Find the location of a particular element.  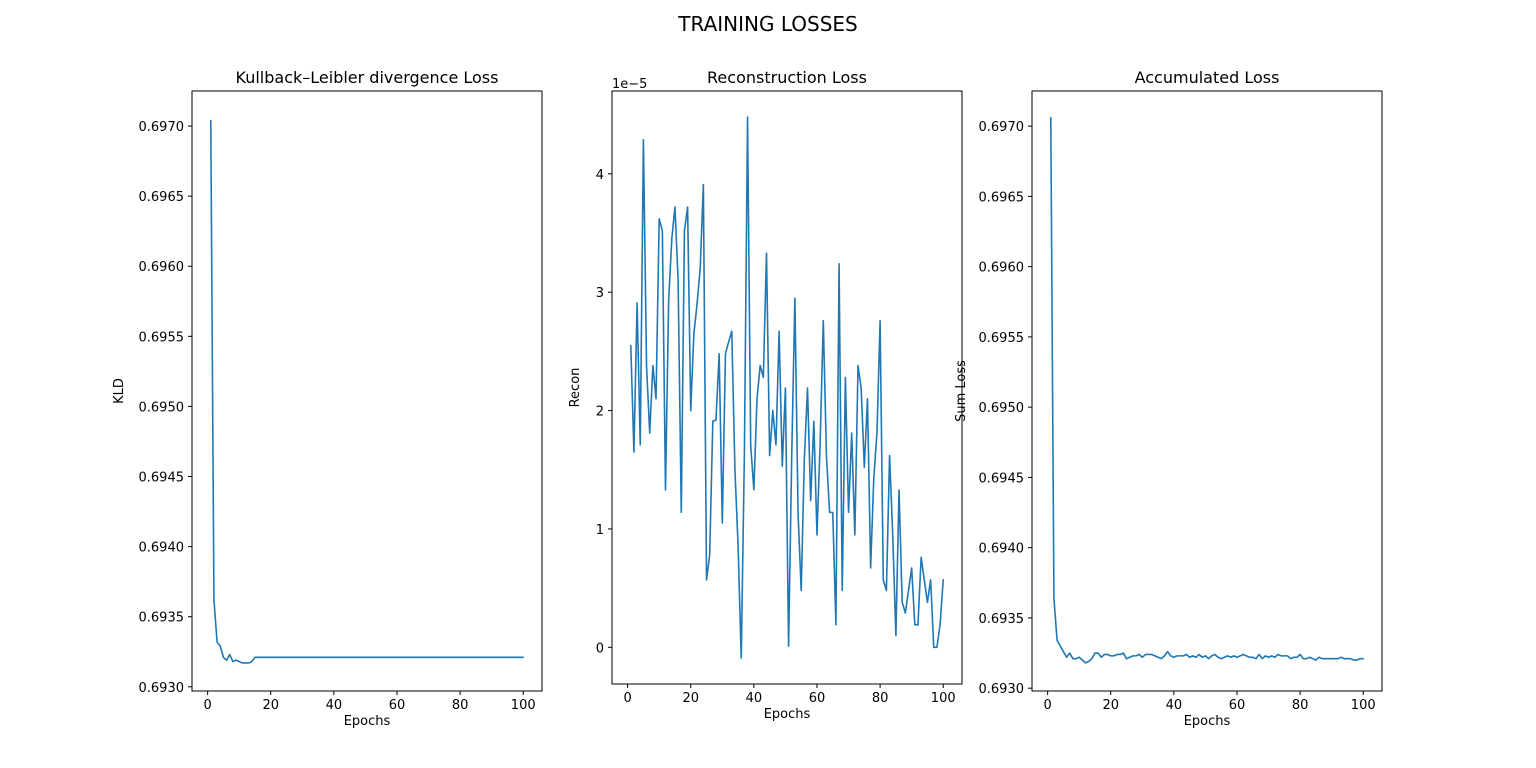

y-offset-text: 1e−5 is located at coordinates (629, 84).